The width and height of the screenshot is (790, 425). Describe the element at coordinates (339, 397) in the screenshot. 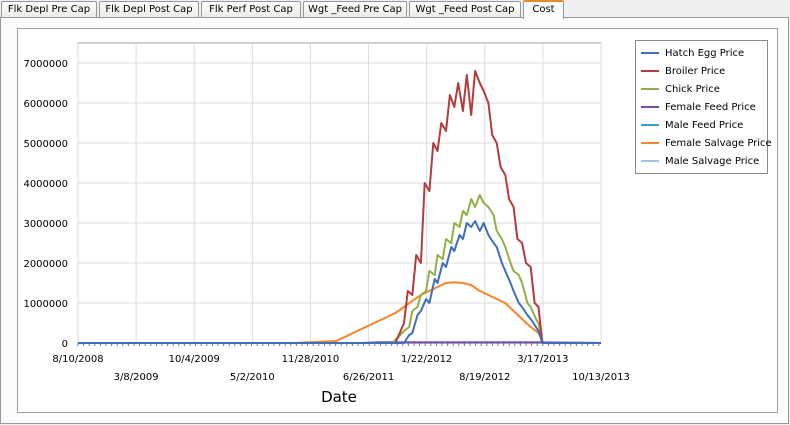

I see `x-axis-label: Date` at that location.